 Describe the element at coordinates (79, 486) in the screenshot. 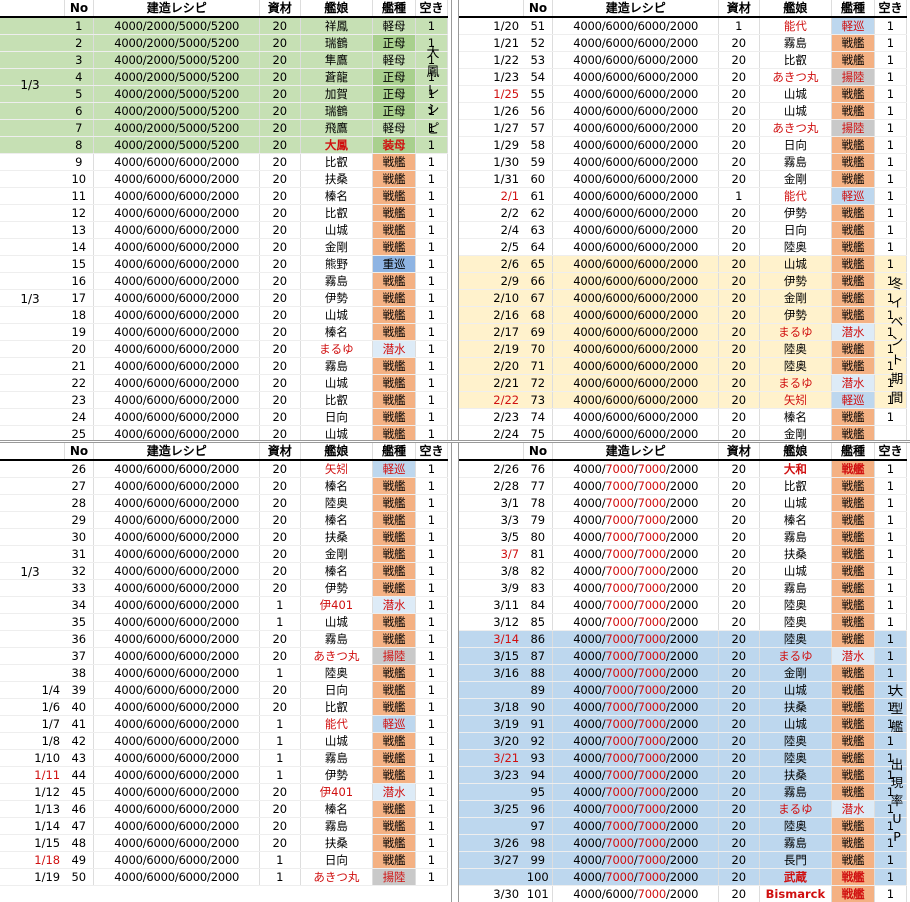

I see `cell-no: 27` at that location.